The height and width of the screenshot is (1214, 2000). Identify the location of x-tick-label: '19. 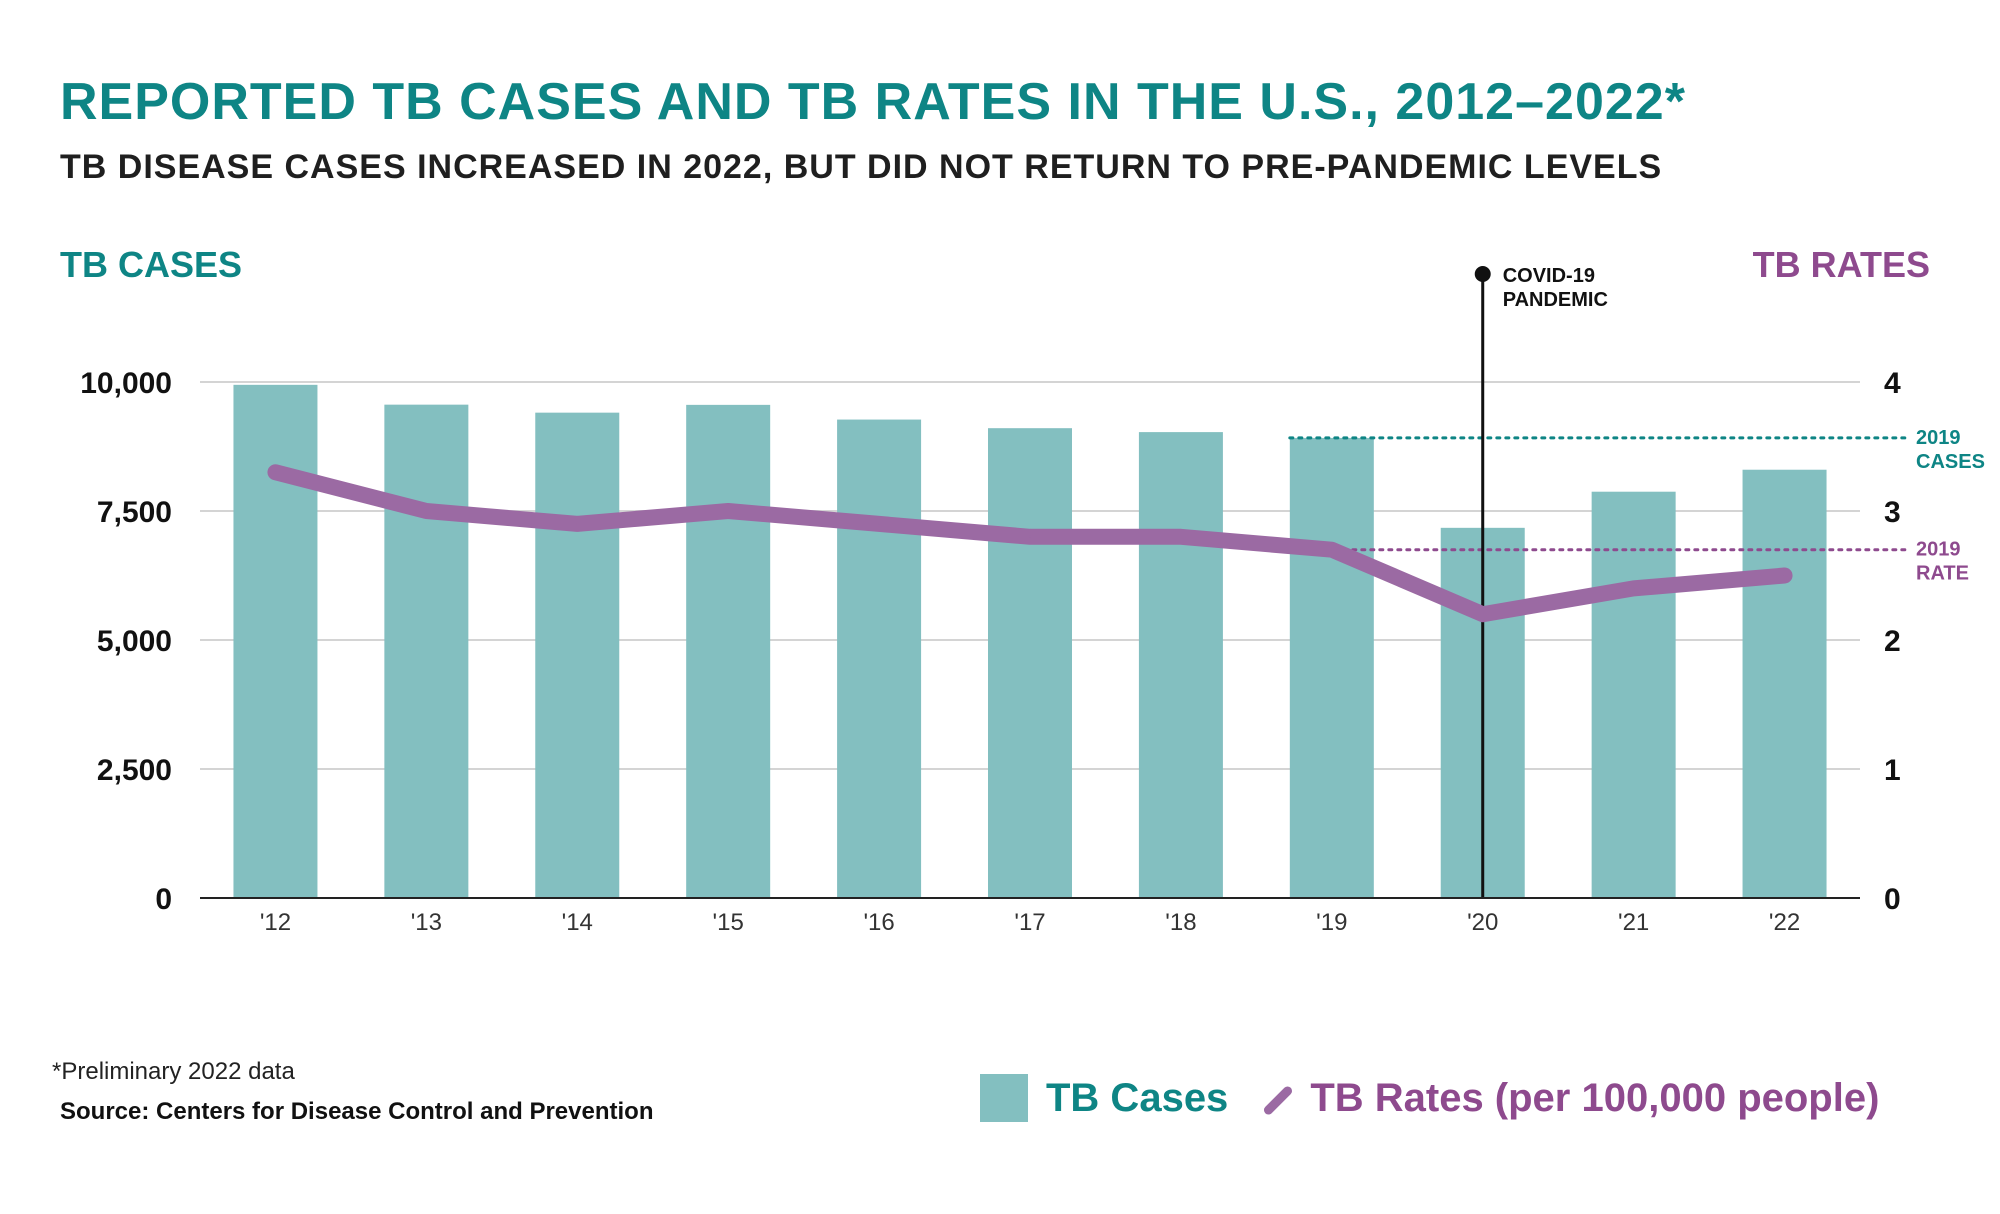
(1331, 922).